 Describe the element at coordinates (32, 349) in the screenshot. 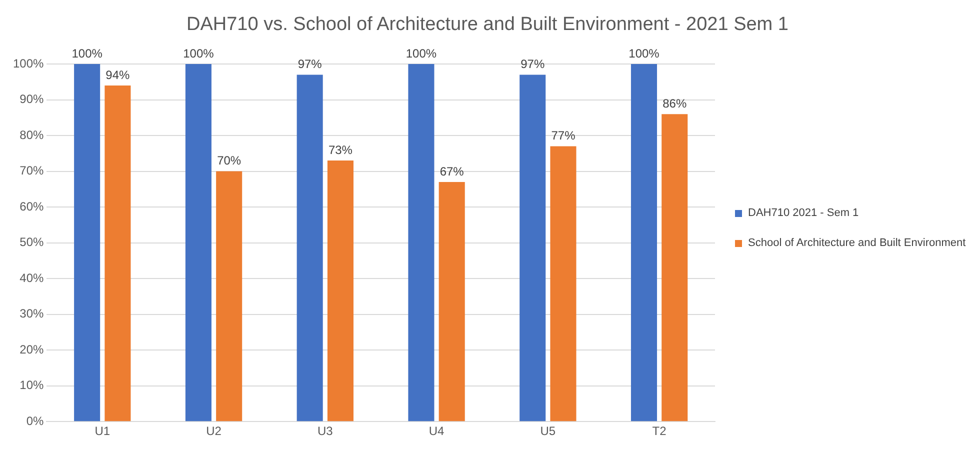

I see `y-tick-label: 20%` at that location.